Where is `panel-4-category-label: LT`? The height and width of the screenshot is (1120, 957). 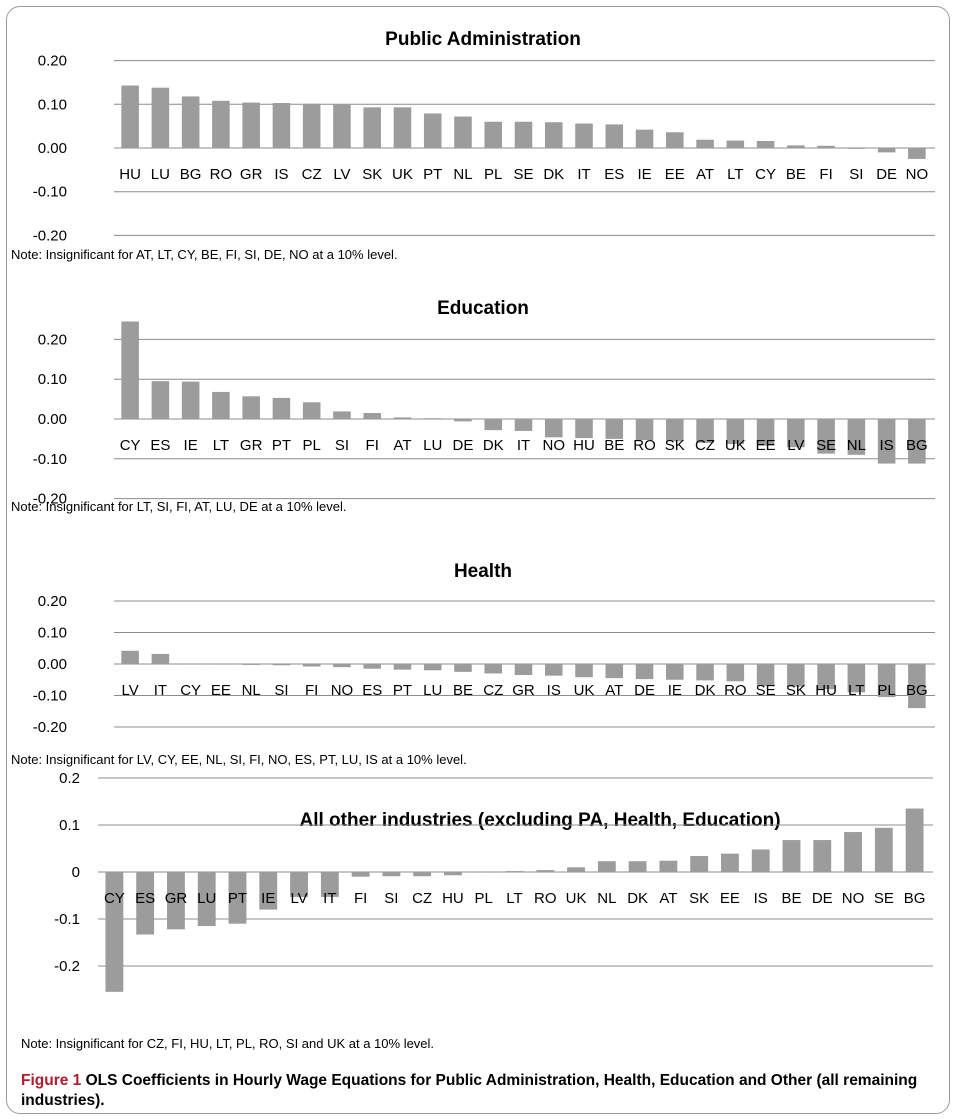
panel-4-category-label: LT is located at coordinates (514, 898).